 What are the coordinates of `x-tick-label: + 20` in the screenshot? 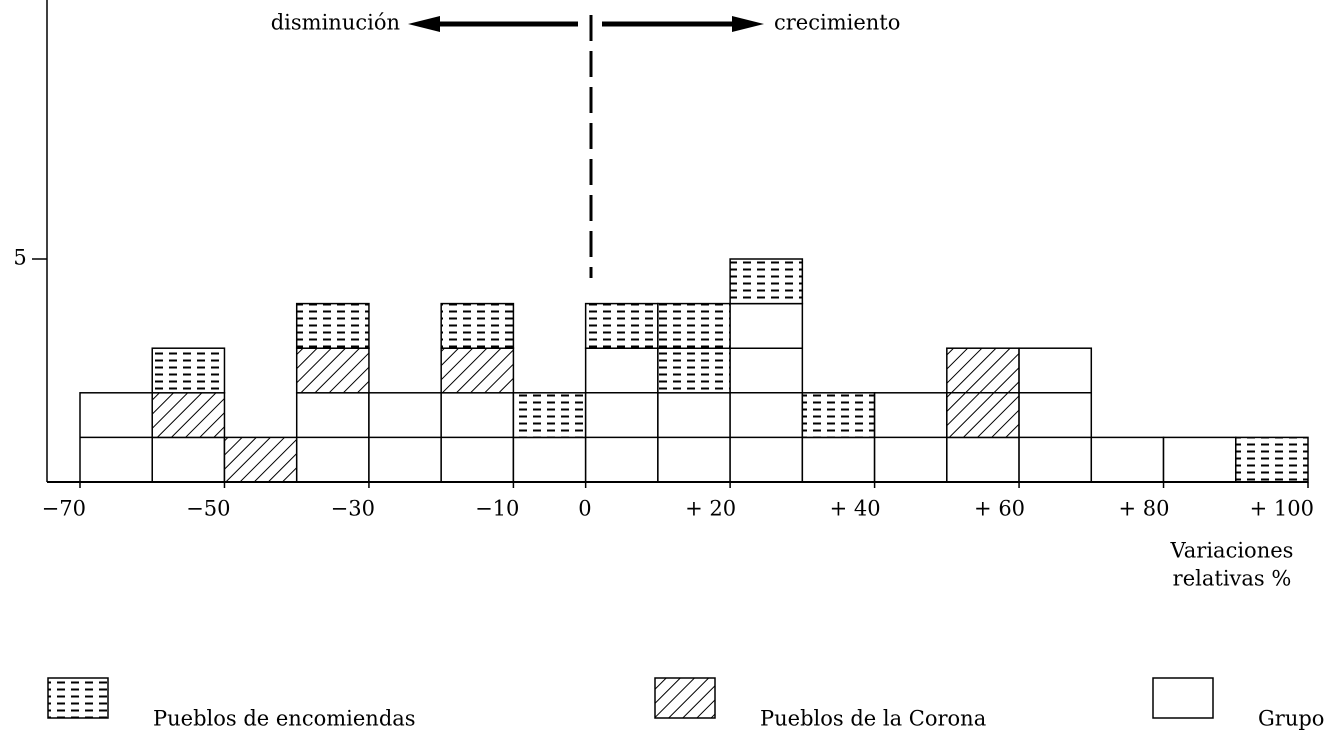 It's located at (710, 509).